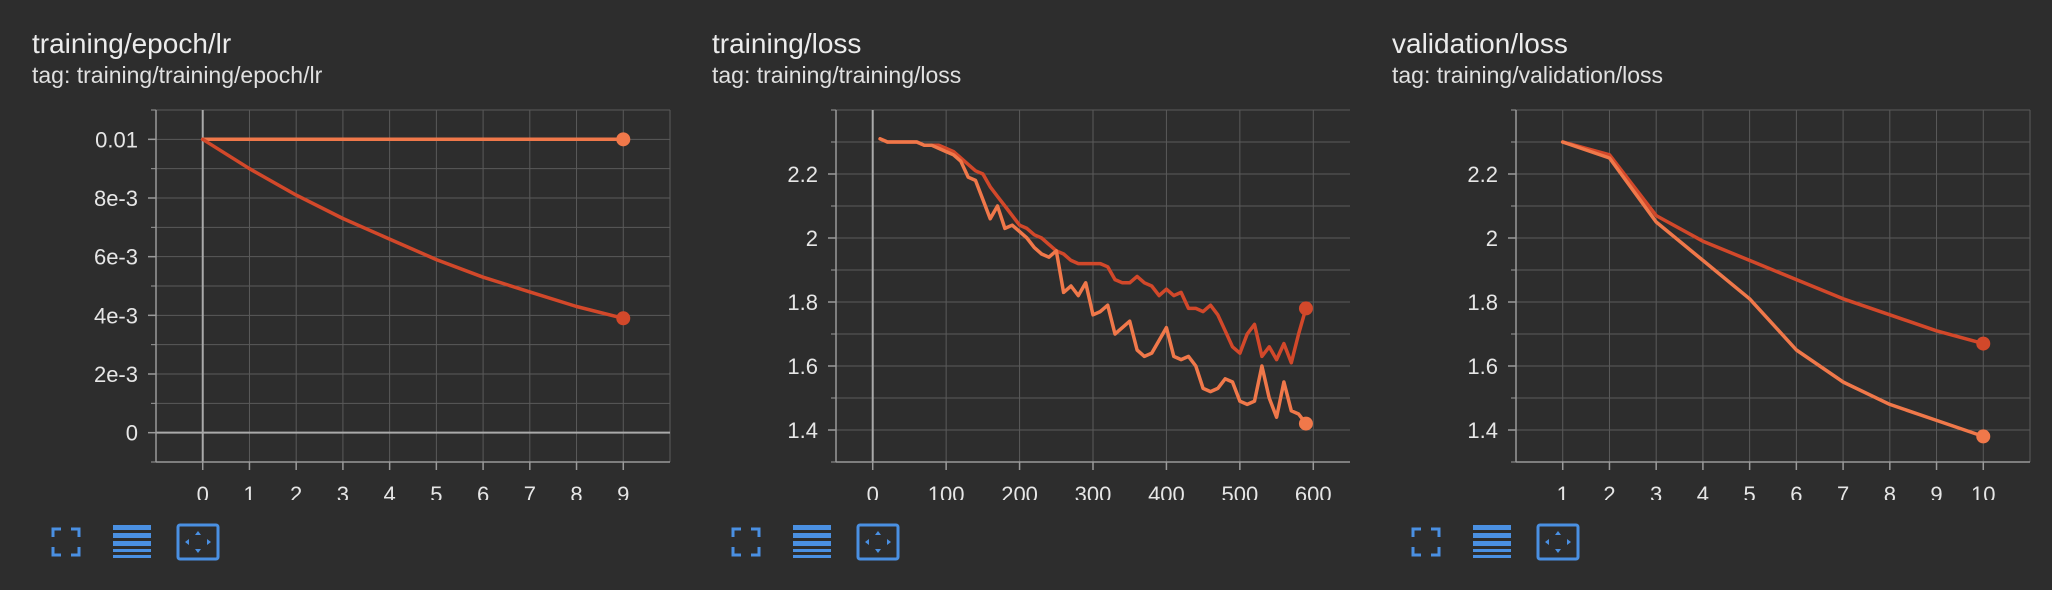 The width and height of the screenshot is (2052, 590). Describe the element at coordinates (116, 139) in the screenshot. I see `y-tick-label: 0.01` at that location.